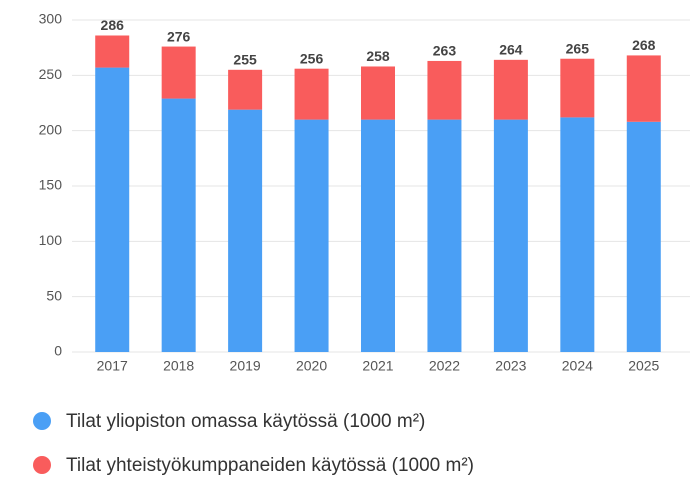 The height and width of the screenshot is (477, 700). What do you see at coordinates (113, 25) in the screenshot?
I see `total-label: 286` at bounding box center [113, 25].